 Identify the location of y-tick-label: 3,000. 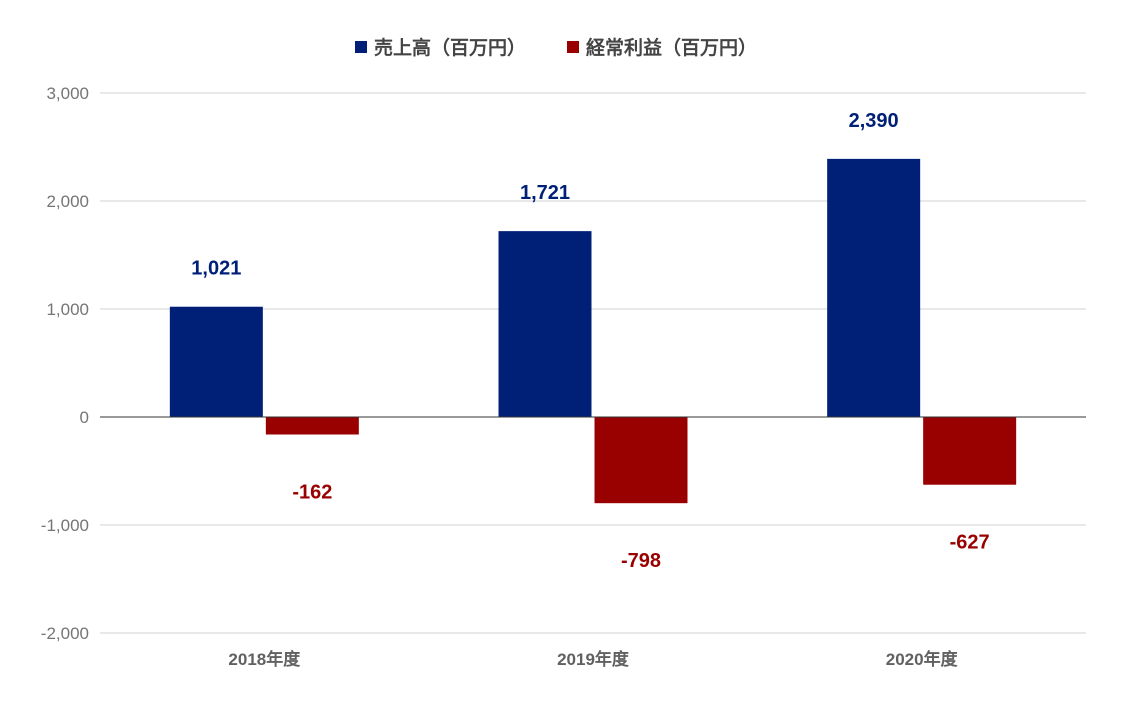
(67, 93).